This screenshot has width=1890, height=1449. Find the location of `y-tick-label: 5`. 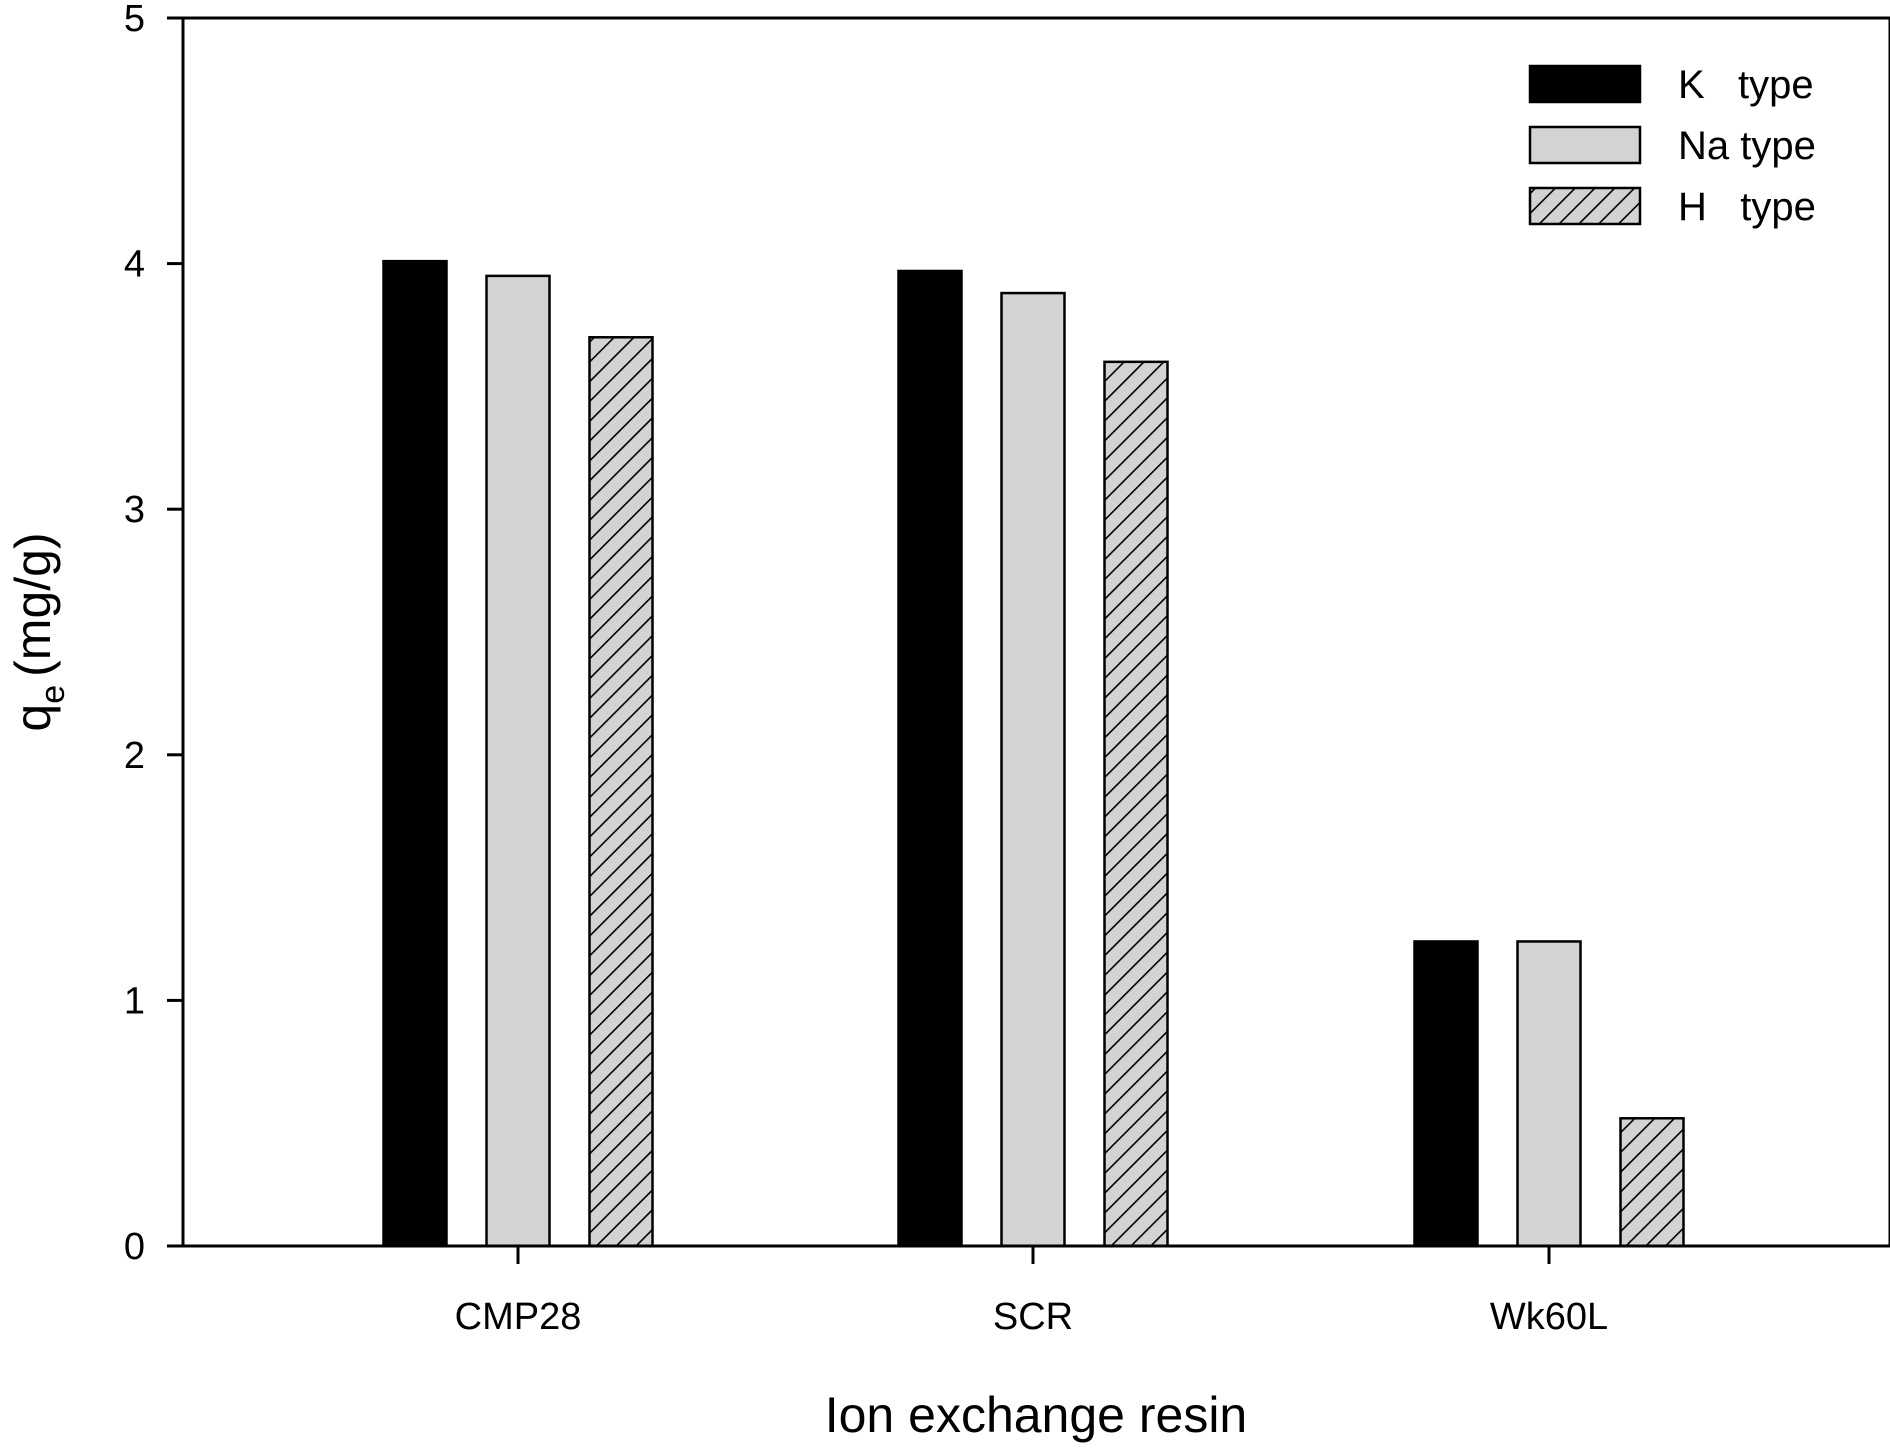

y-tick-label: 5 is located at coordinates (134, 20).